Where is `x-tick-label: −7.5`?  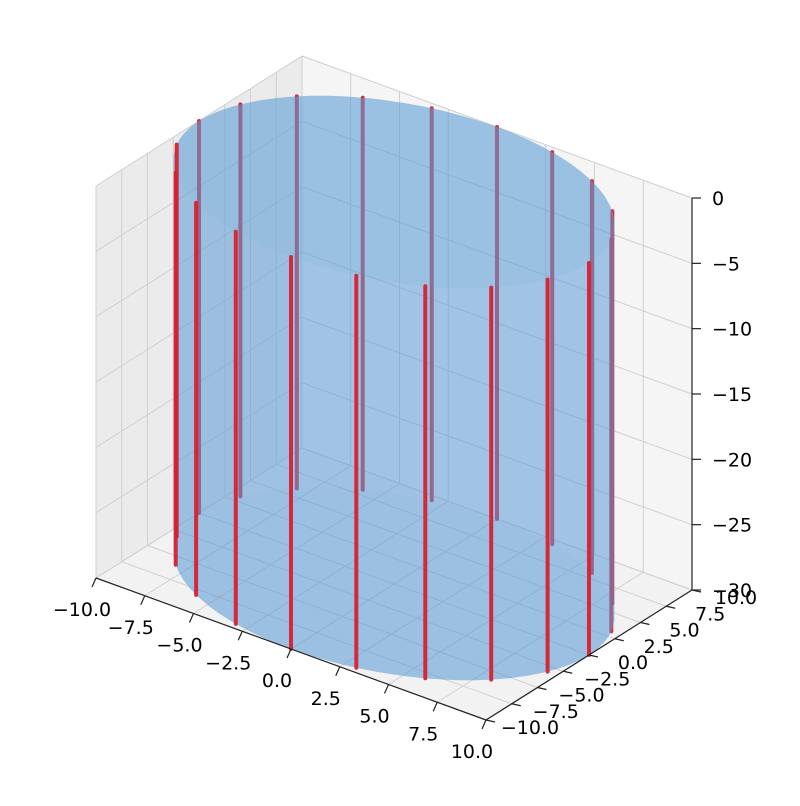 x-tick-label: −7.5 is located at coordinates (131, 628).